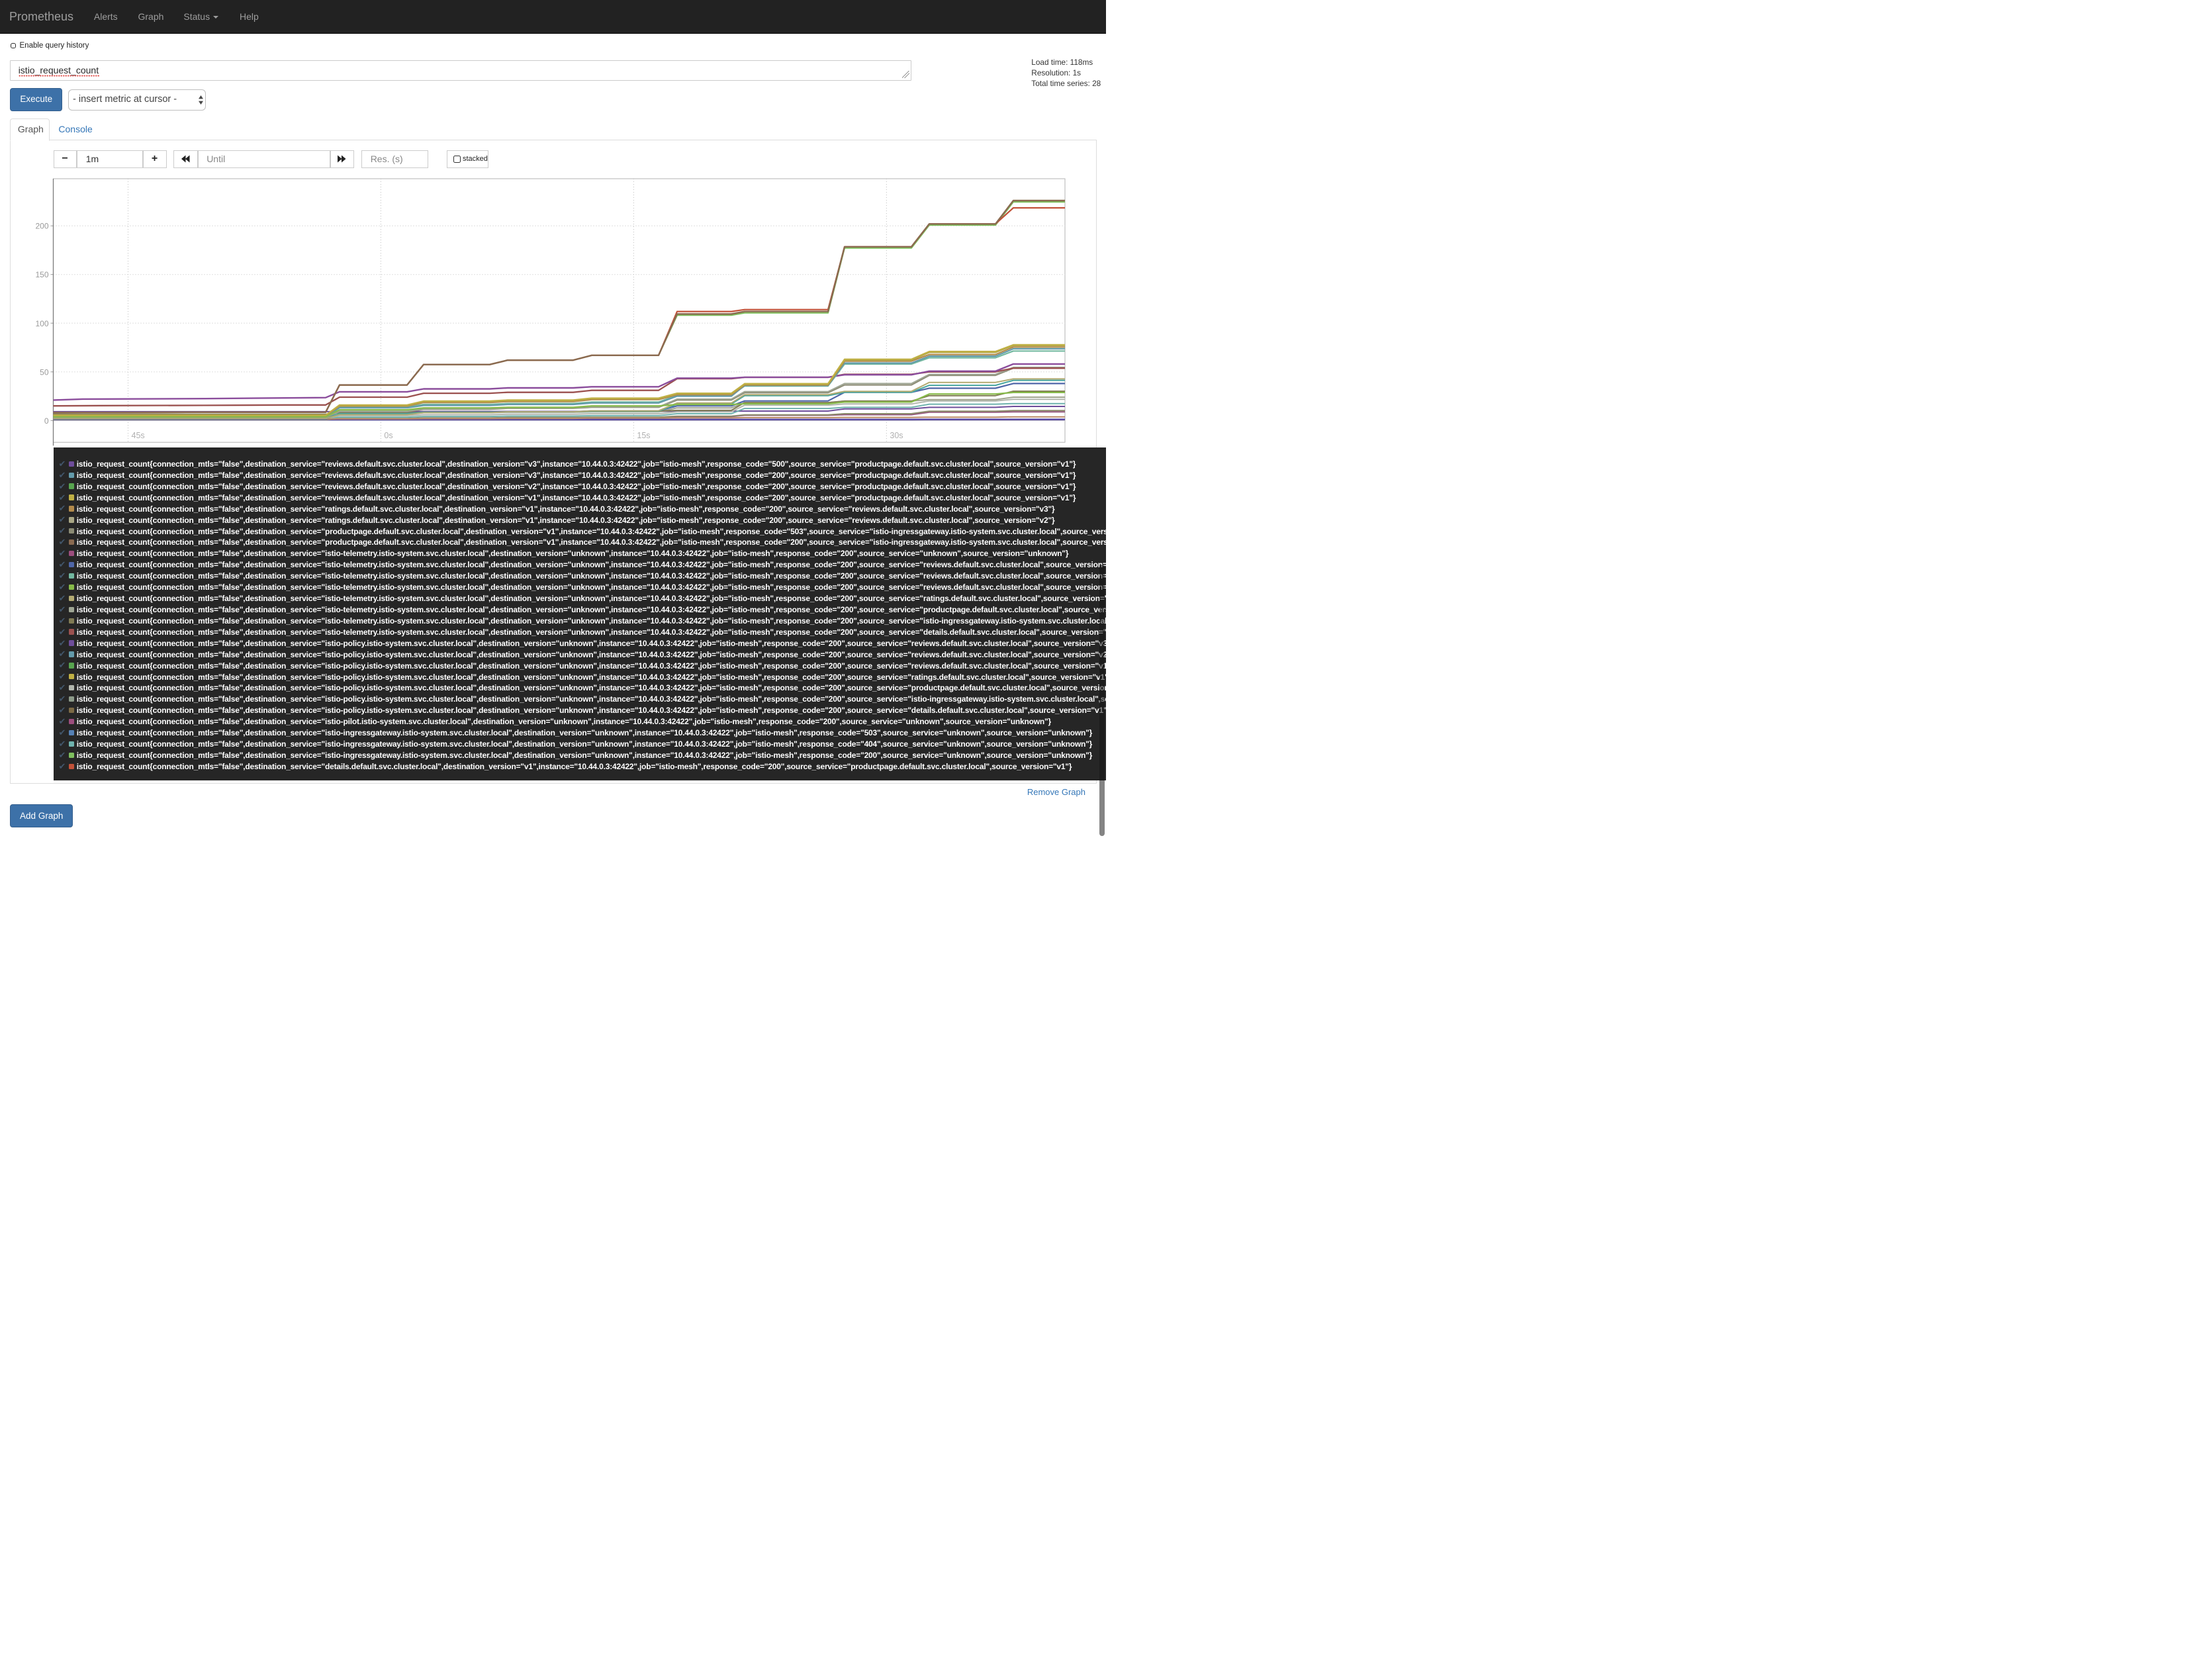 This screenshot has width=2212, height=1680. Describe the element at coordinates (44, 372) in the screenshot. I see `svg-text: 50` at that location.